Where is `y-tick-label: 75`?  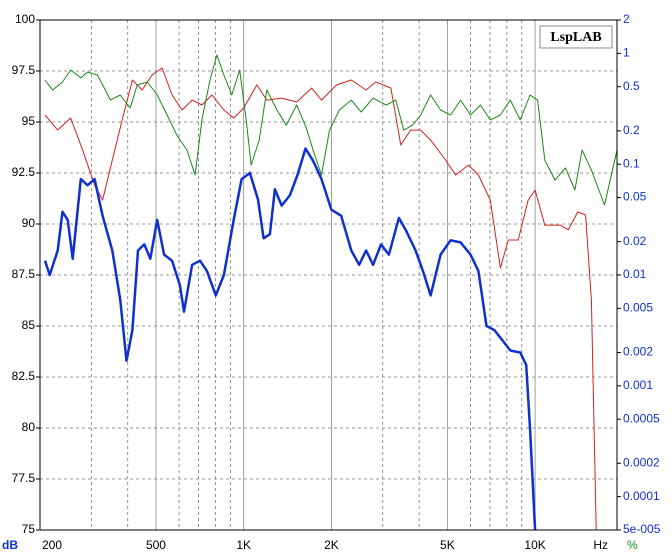
y-tick-label: 75 is located at coordinates (29, 529).